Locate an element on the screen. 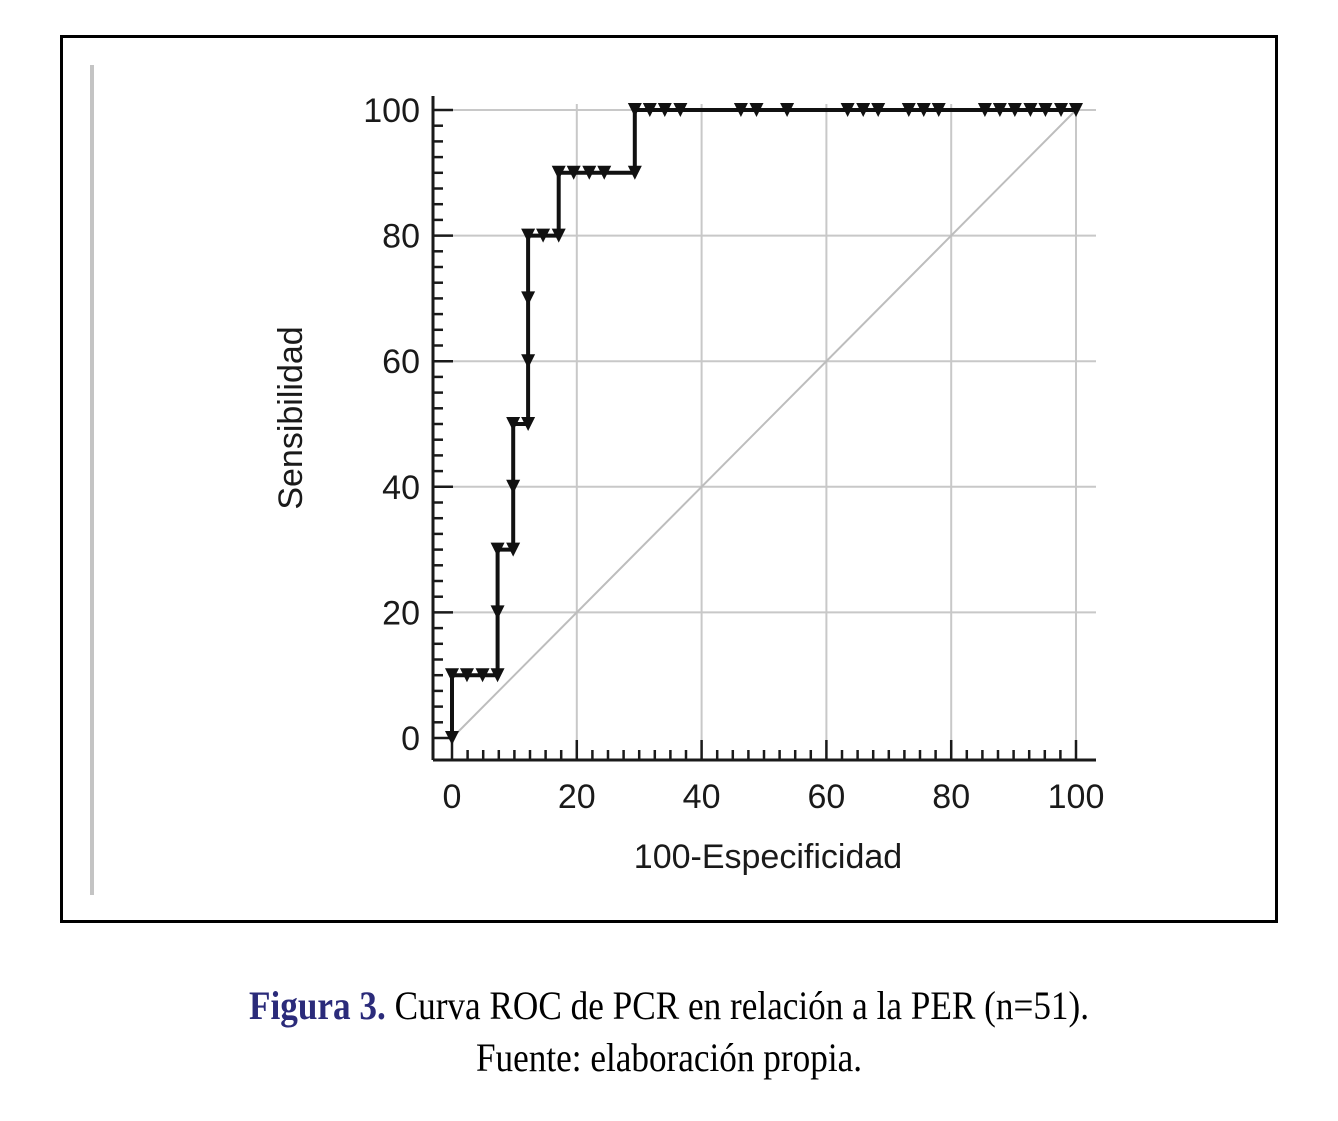  x-axis-title: 100-Especificidad is located at coordinates (768, 857).